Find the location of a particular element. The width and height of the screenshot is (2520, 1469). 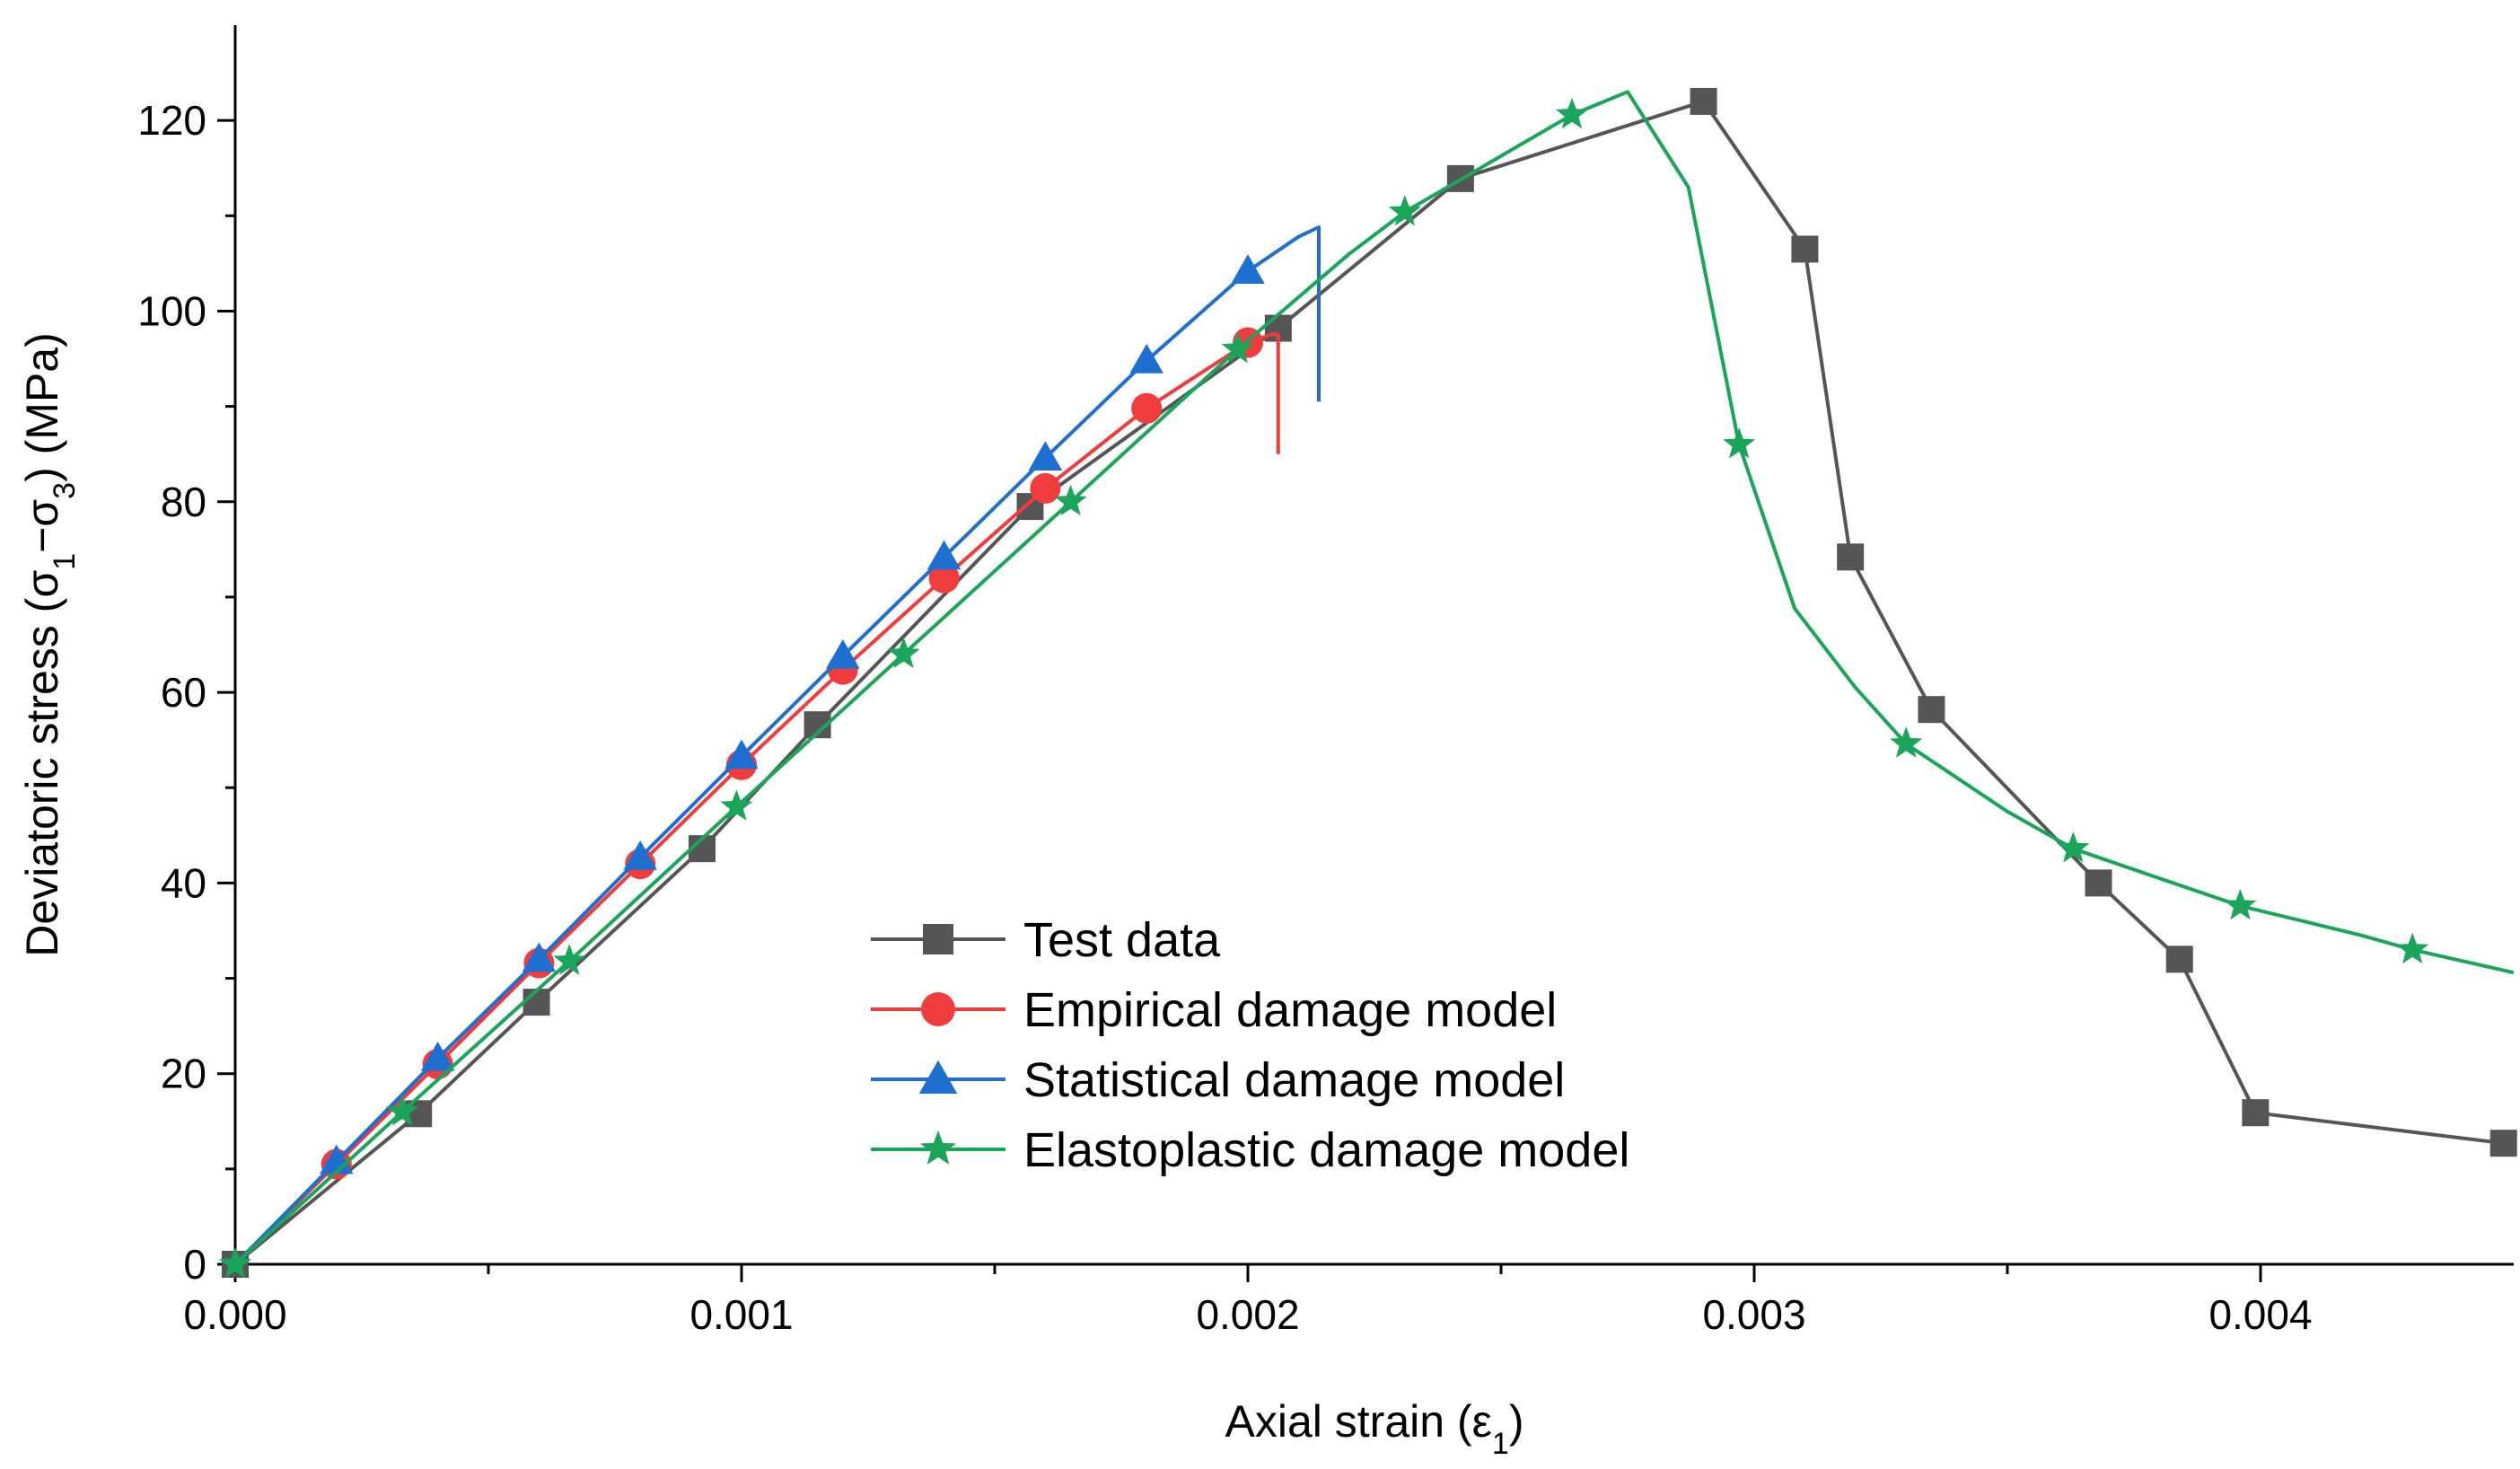

legend-item: Statistical damage model is located at coordinates (1218, 1080).